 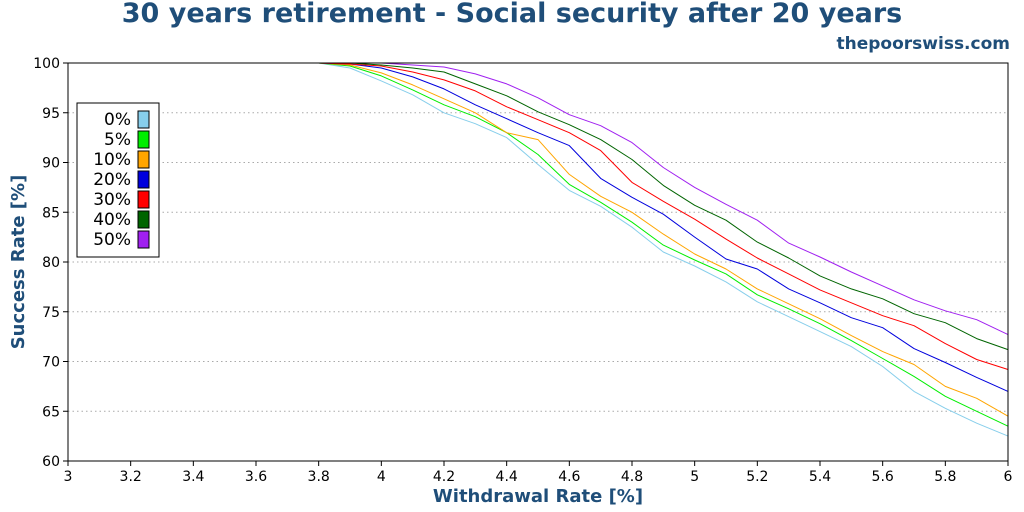 I want to click on x-tick-label-6: 4.2, so click(x=444, y=477).